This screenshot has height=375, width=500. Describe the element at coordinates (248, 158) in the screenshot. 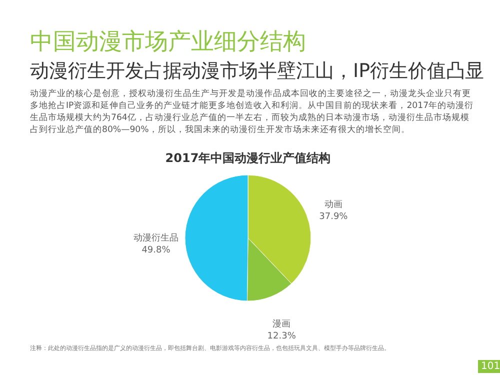

I see `text: 2017年中国动漫行业产值结构` at that location.